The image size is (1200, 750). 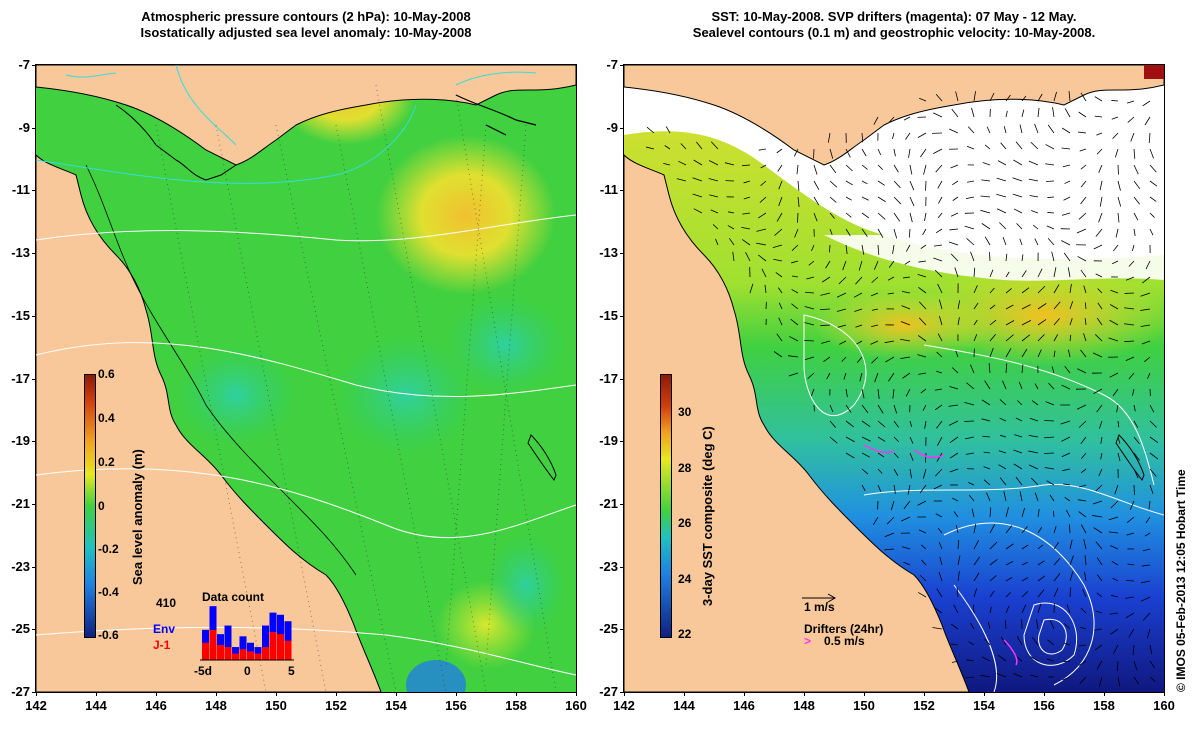 I want to click on pressure-contour, so click(x=306, y=503).